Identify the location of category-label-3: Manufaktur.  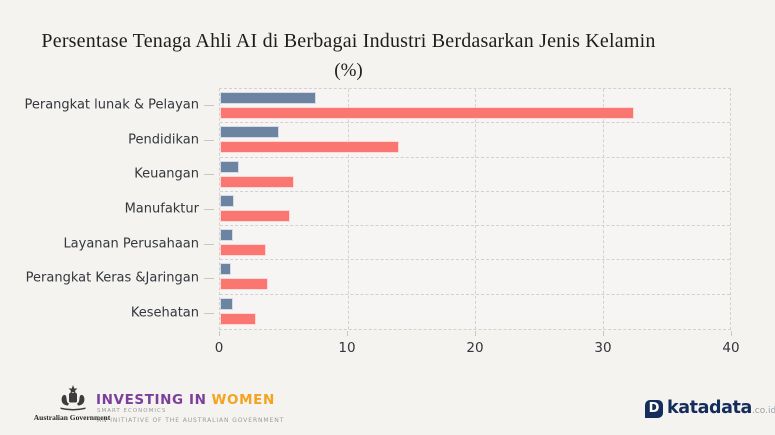
(161, 209).